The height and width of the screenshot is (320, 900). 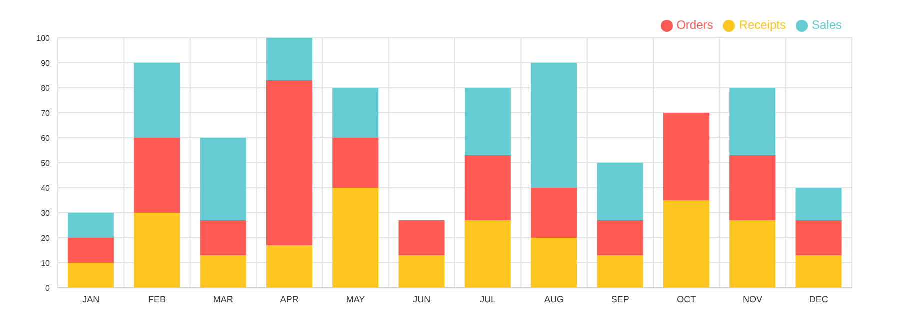 What do you see at coordinates (48, 288) in the screenshot?
I see `y-tick-label: 0` at bounding box center [48, 288].